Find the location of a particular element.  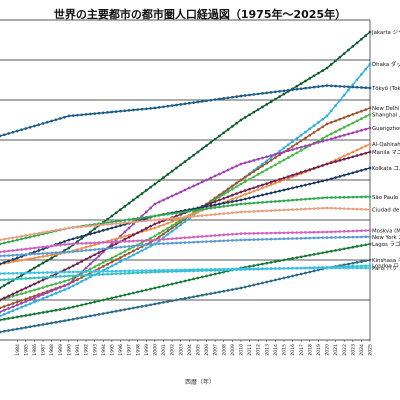

x-tick-label-9: 1993 is located at coordinates (95, 350).